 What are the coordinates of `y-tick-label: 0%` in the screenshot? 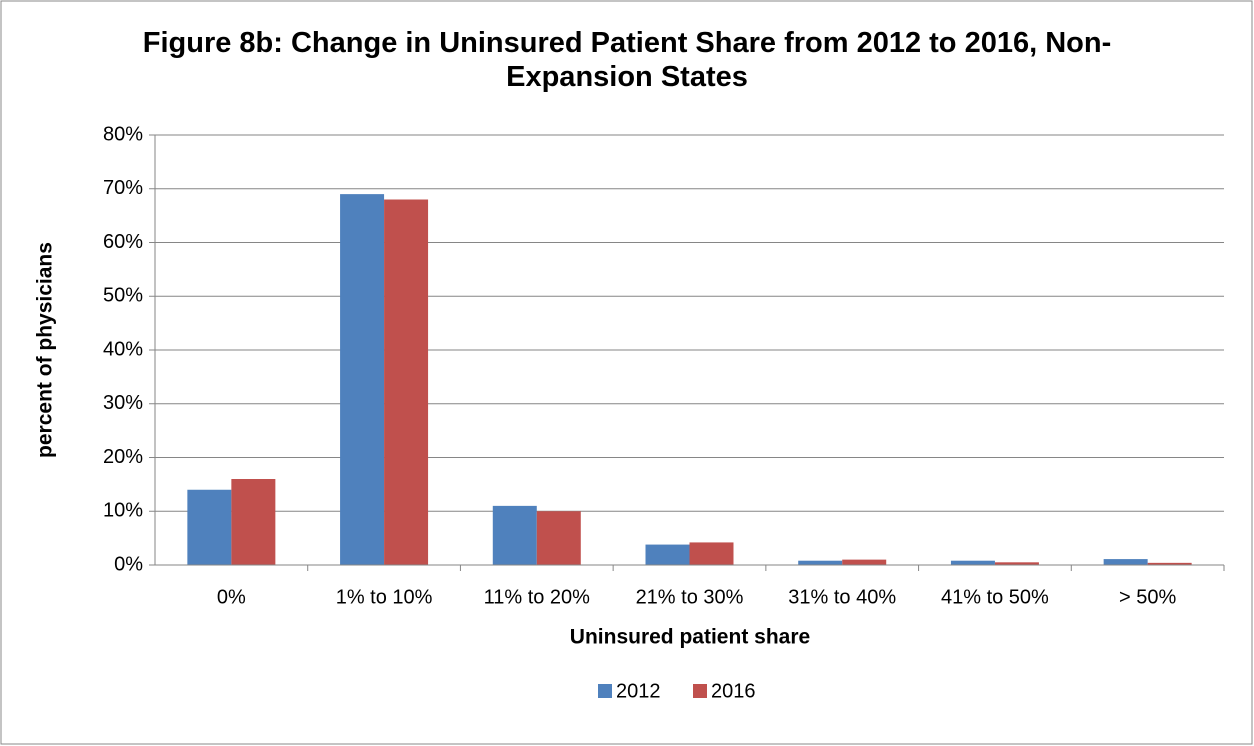 It's located at (128, 564).